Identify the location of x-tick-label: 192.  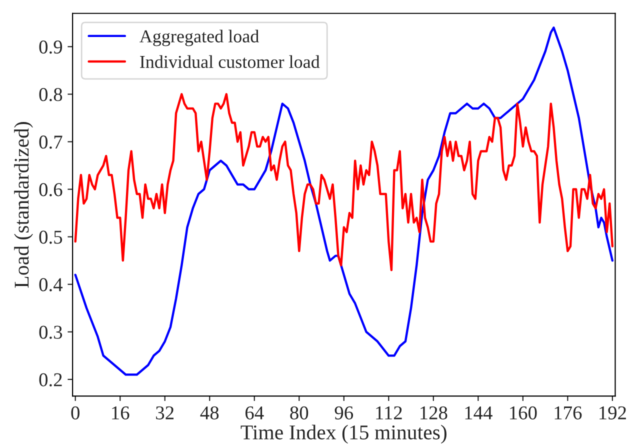
(613, 413).